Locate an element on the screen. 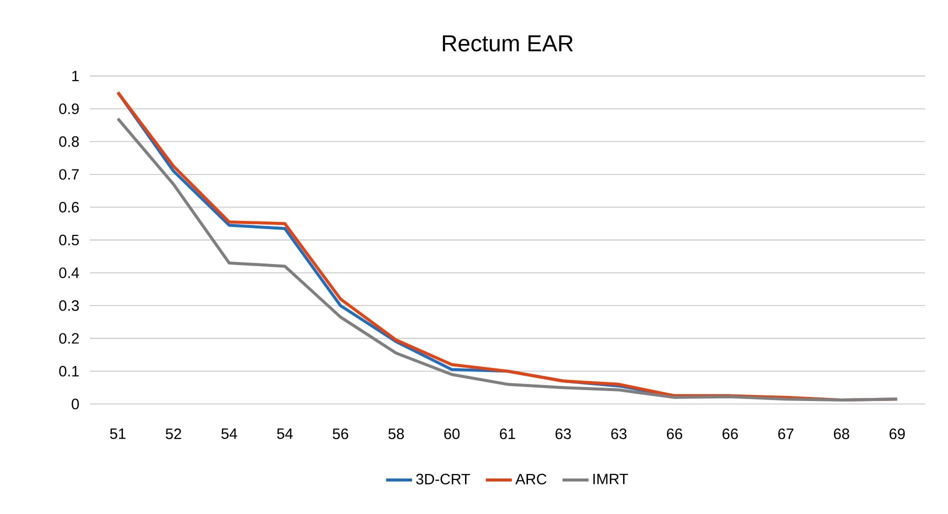  chart-title: Rectum EAR is located at coordinates (507, 43).